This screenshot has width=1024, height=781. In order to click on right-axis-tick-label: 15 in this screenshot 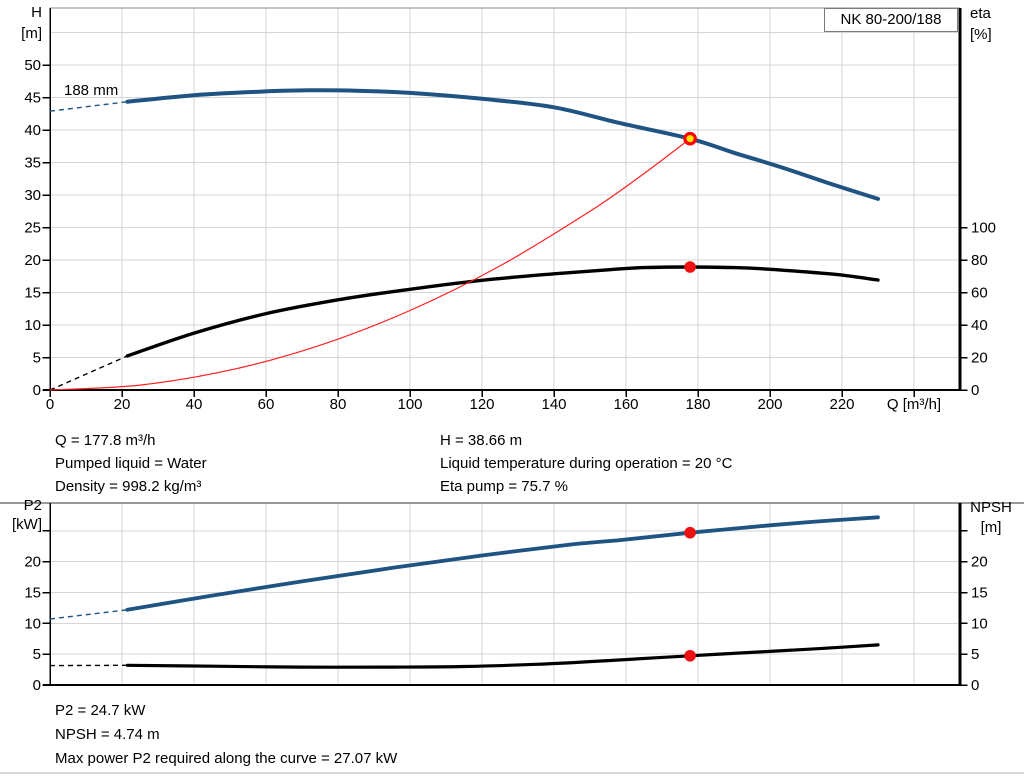, I will do `click(979, 593)`.